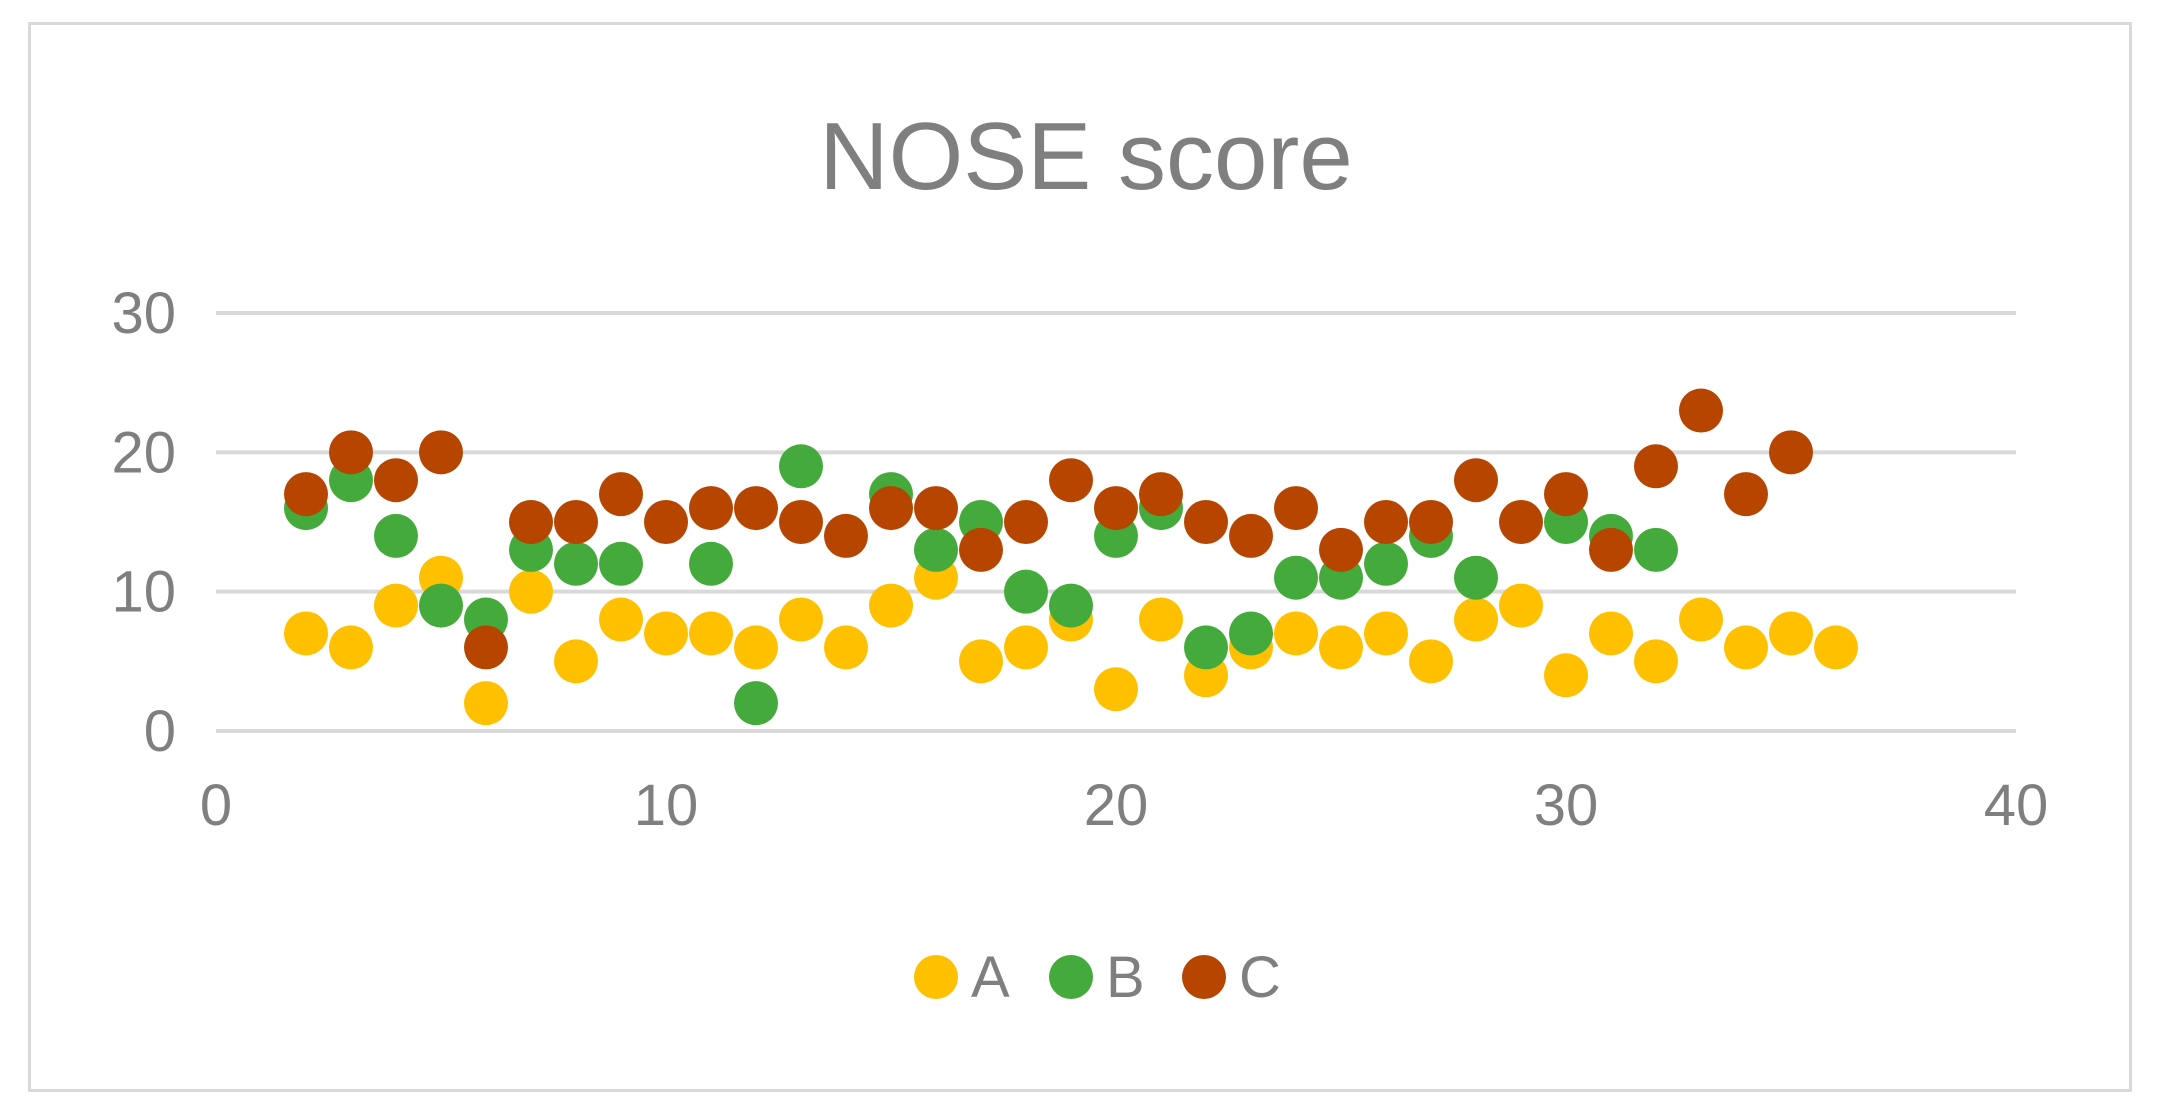 This screenshot has width=2160, height=1116. I want to click on legend-item-c: C, so click(1231, 977).